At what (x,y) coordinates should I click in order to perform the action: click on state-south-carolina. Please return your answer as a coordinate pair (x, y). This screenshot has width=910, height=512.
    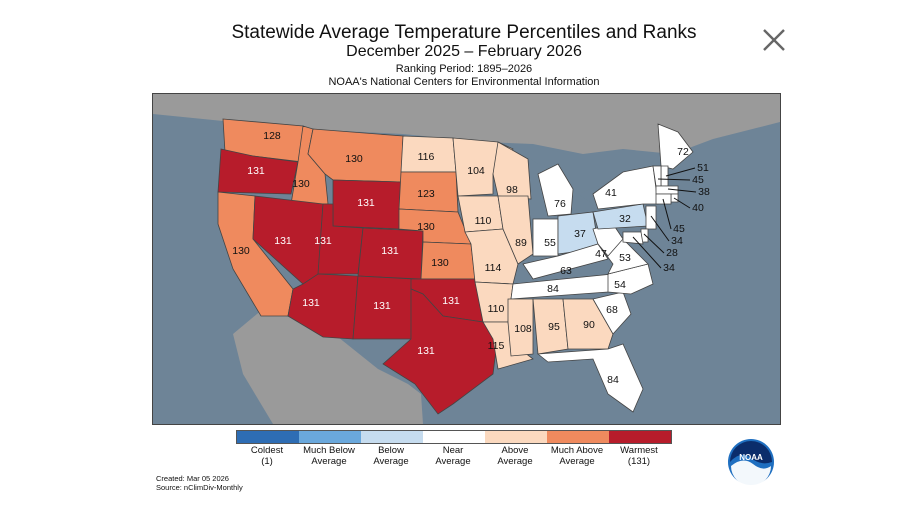
    Looking at the image, I should click on (612, 313).